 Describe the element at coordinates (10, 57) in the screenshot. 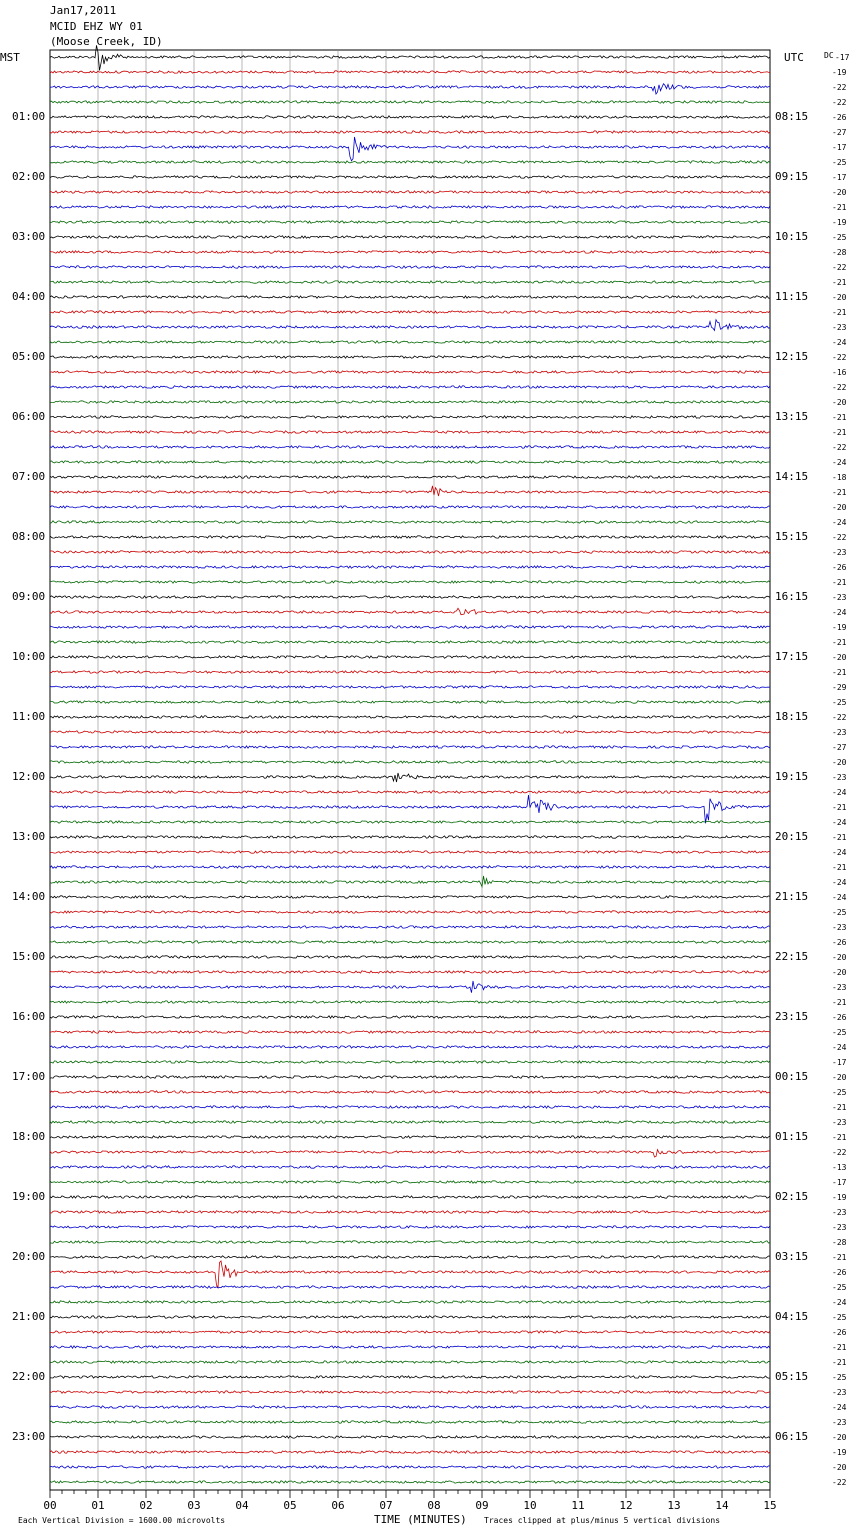

I see `left-axis-title: MST` at that location.